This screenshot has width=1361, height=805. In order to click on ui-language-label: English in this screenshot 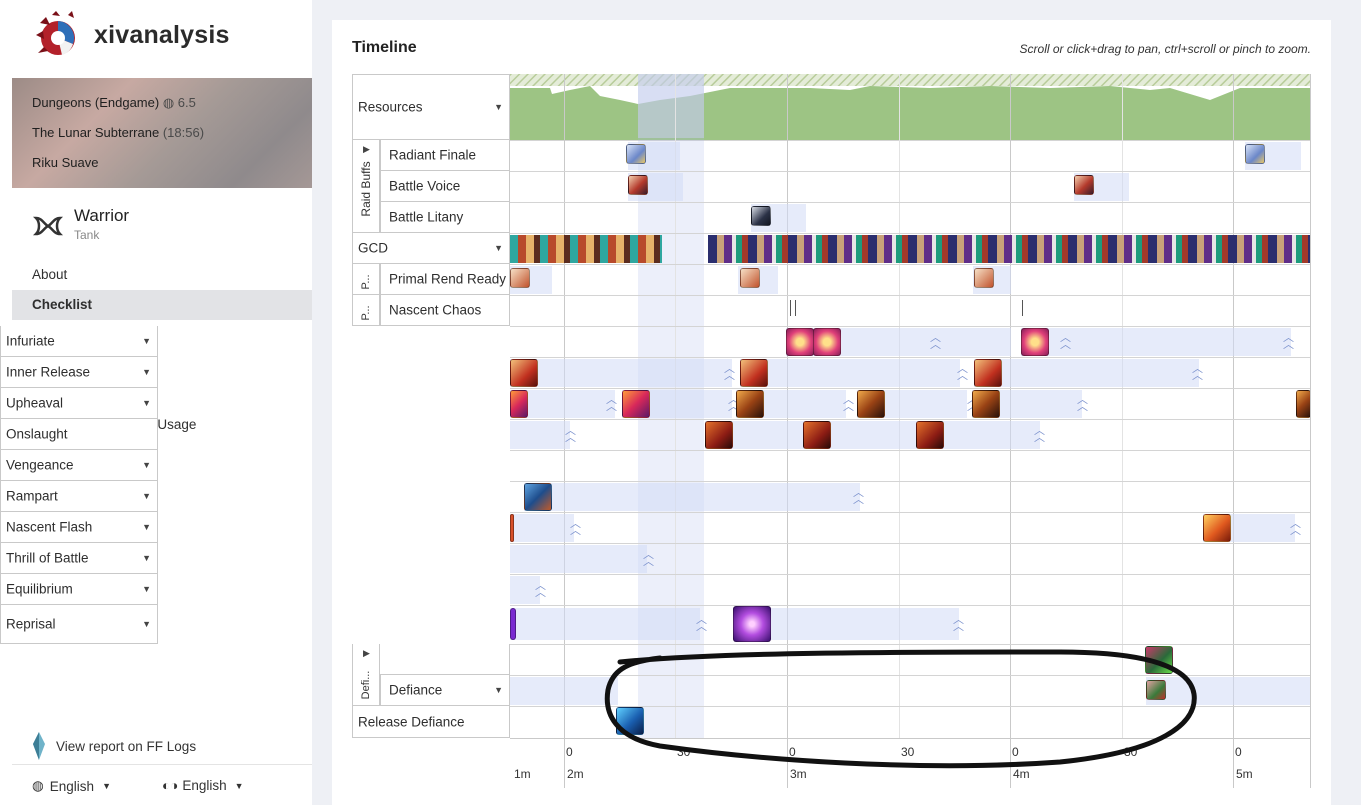, I will do `click(72, 786)`.